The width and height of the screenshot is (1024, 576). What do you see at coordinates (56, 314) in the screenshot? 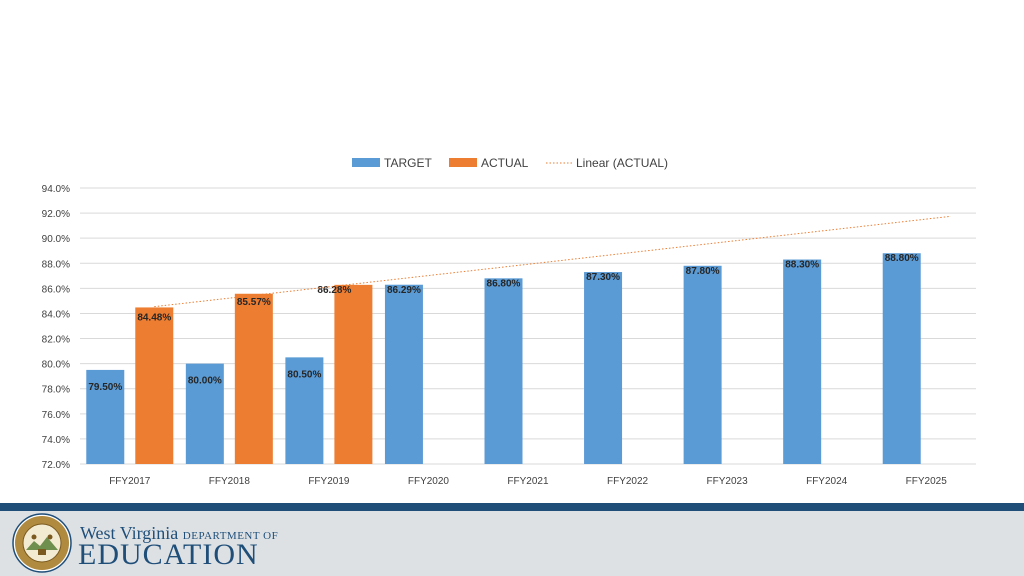
I see `y-tick-label: 84.0%` at bounding box center [56, 314].